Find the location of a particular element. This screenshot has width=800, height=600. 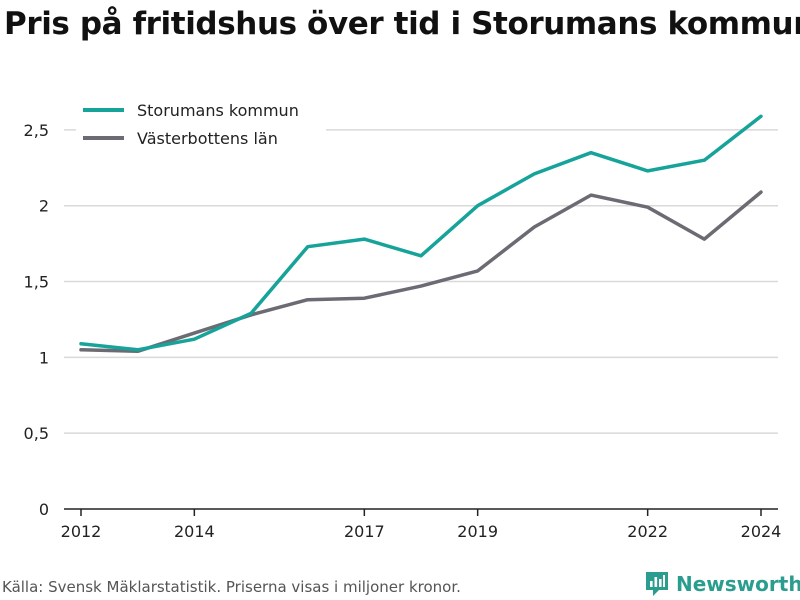

y-tick-label: 0,5 is located at coordinates (36, 433).